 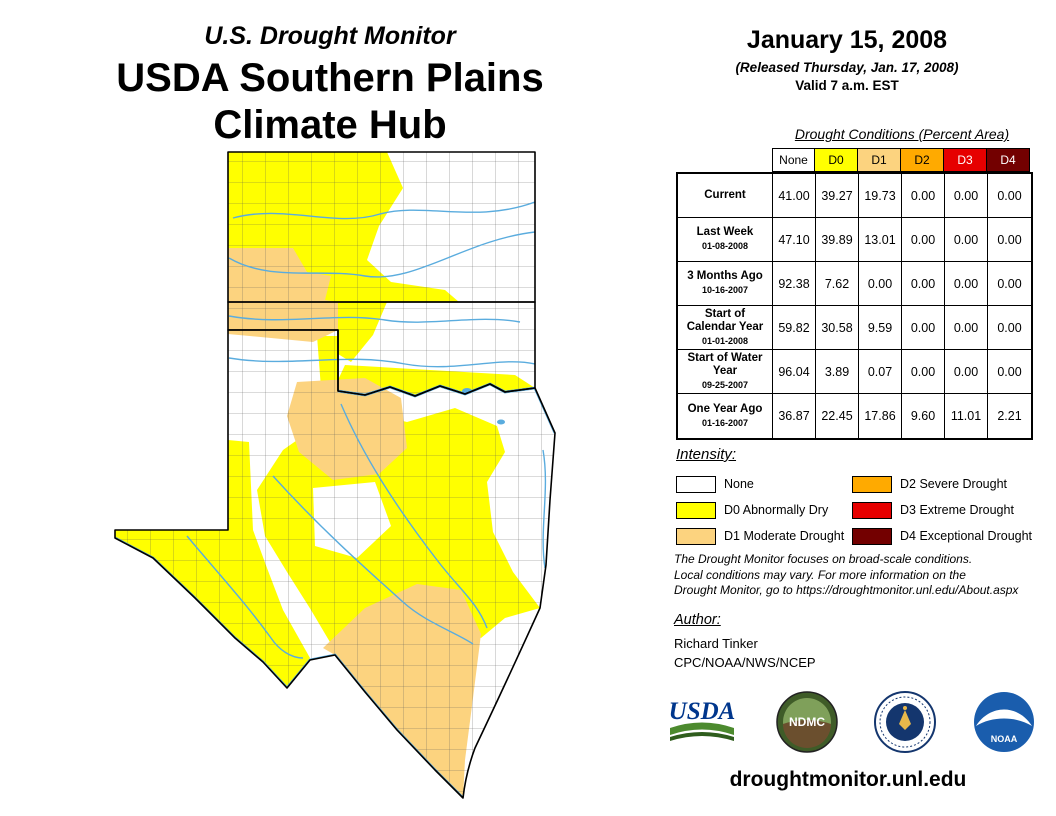 What do you see at coordinates (880, 416) in the screenshot?
I see `value-cell: 17.86` at bounding box center [880, 416].